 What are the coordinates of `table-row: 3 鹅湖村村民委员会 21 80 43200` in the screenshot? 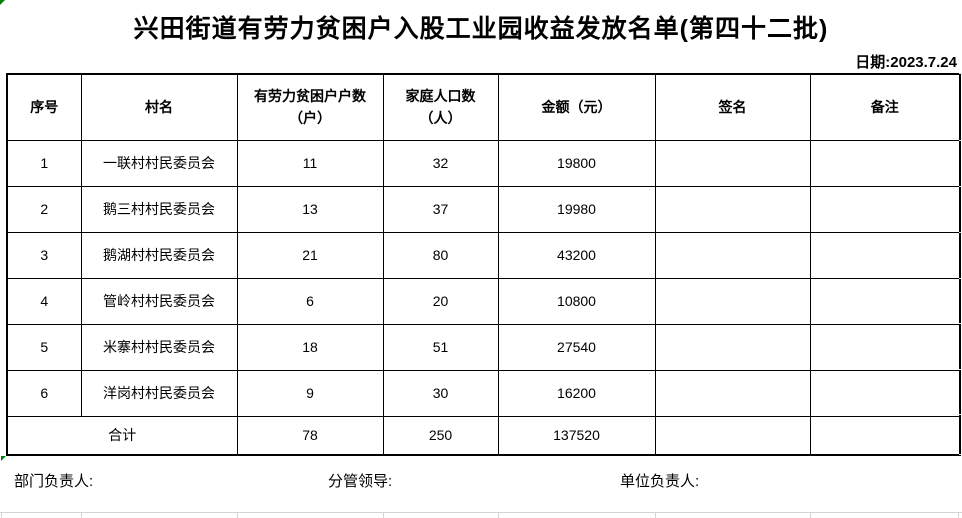 It's located at (483, 255).